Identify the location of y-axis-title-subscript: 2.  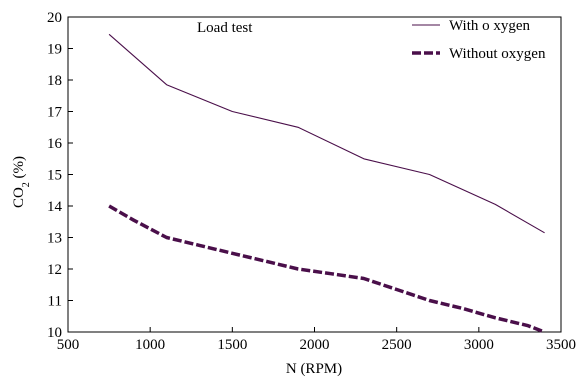
(26, 184).